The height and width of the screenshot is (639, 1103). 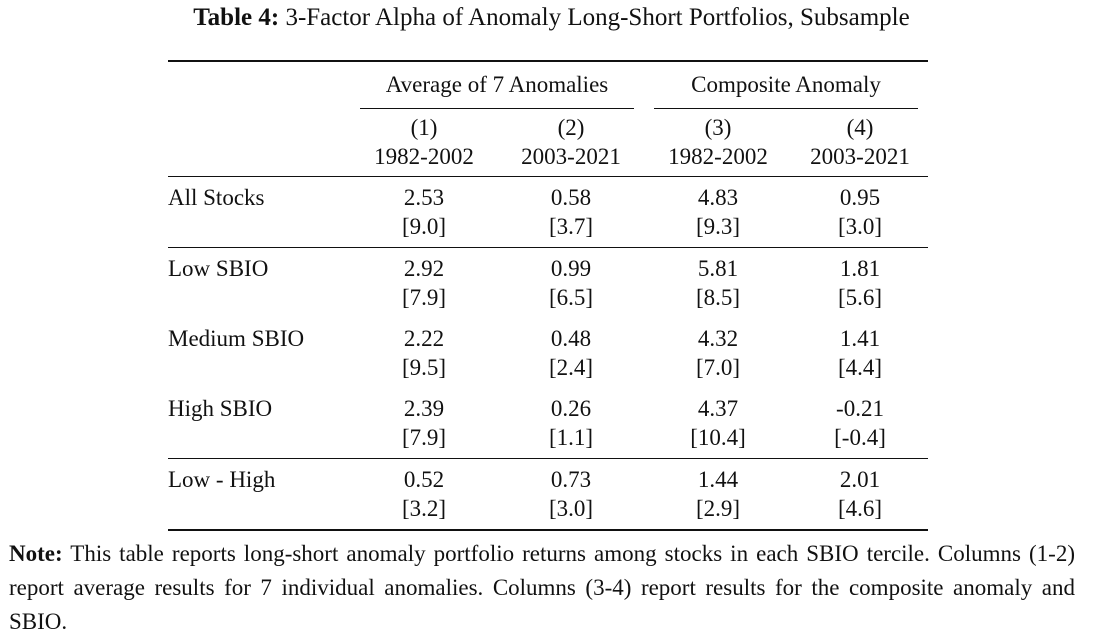 I want to click on alpha-value: 0.48, so click(x=571, y=338).